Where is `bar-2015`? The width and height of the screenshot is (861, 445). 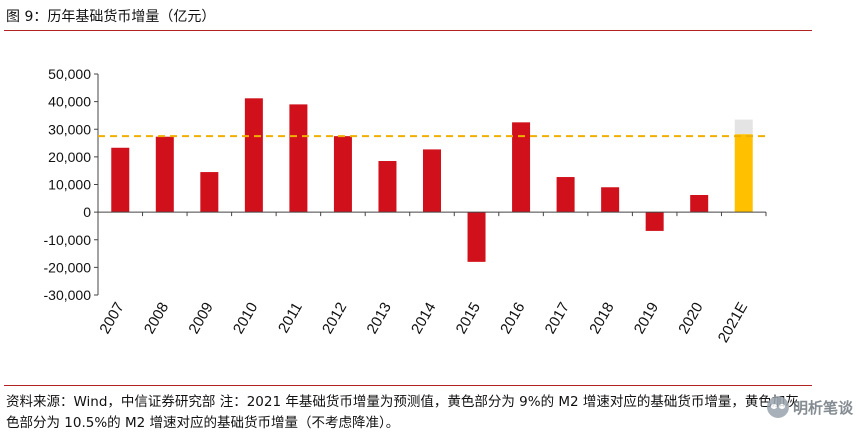
bar-2015 is located at coordinates (476, 237).